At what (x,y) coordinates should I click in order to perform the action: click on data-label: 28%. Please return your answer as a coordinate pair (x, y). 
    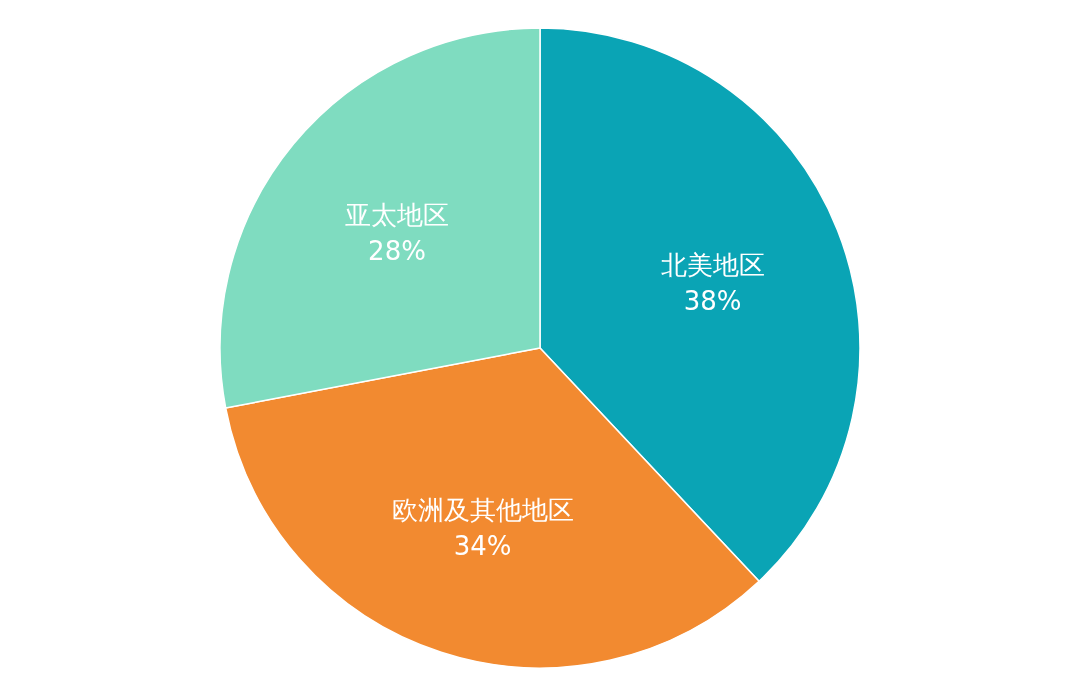
    Looking at the image, I should click on (397, 250).